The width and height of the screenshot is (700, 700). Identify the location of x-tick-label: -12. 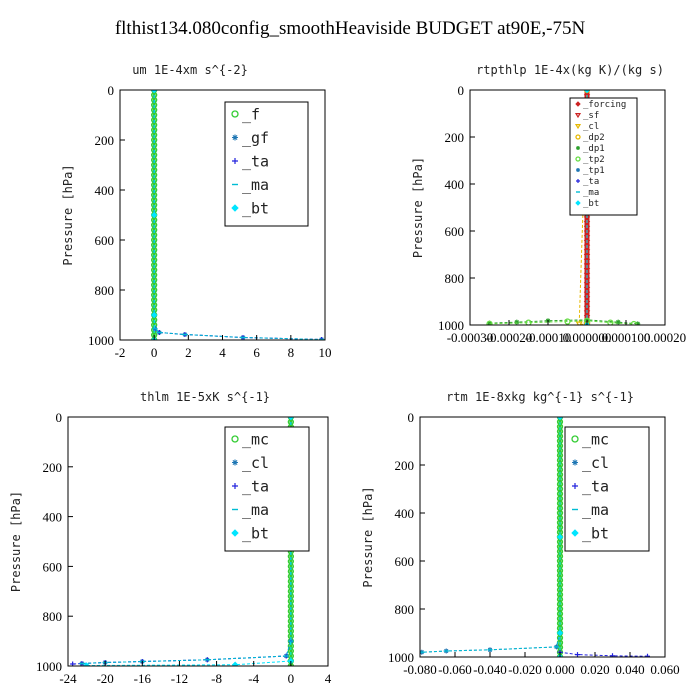
(179, 678).